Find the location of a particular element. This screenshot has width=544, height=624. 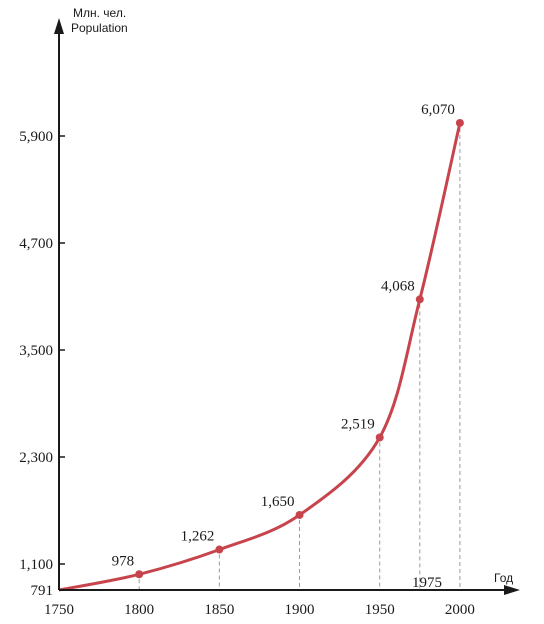

x-tick-label-1800: 1800 is located at coordinates (139, 610).